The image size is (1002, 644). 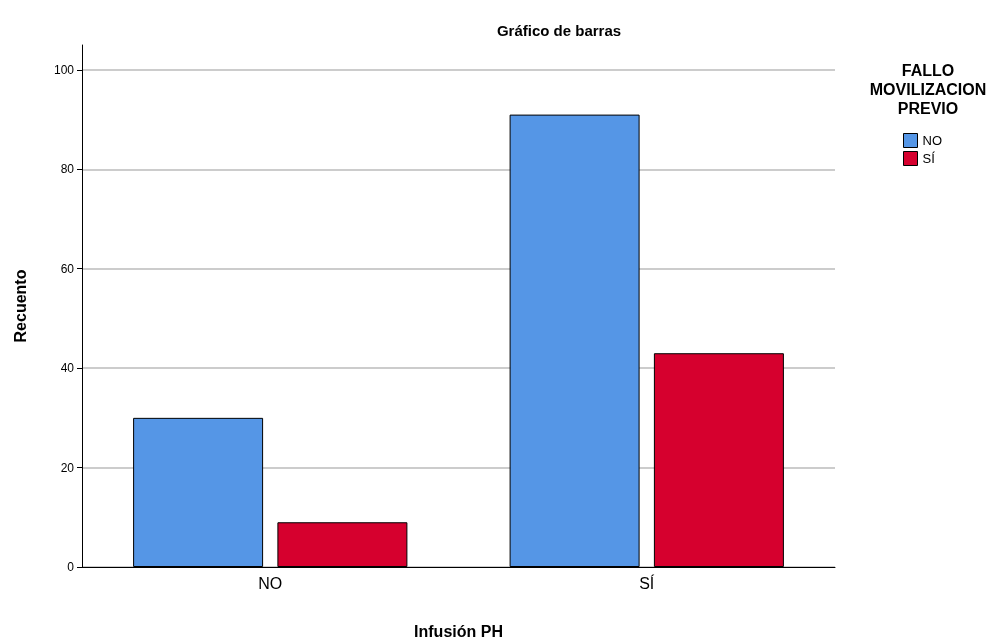 I want to click on x-axis-title: Infusión PH, so click(x=458, y=631).